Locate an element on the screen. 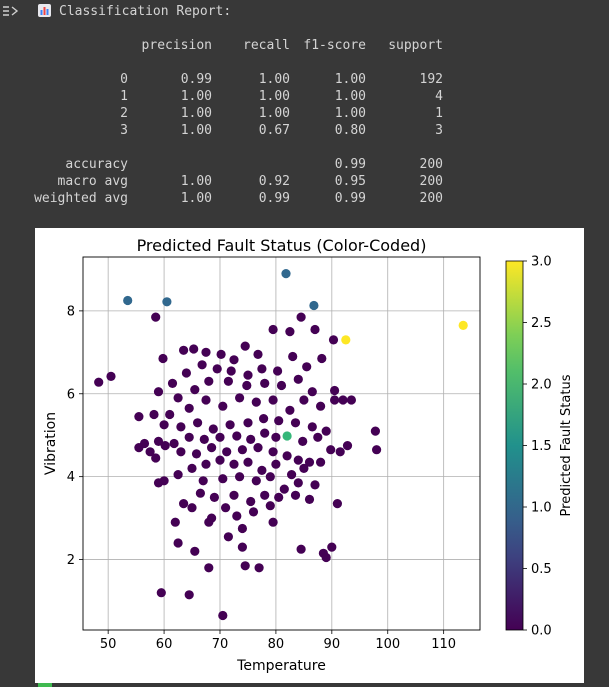  report-class-row-f1-score: 0.80 is located at coordinates (350, 130).